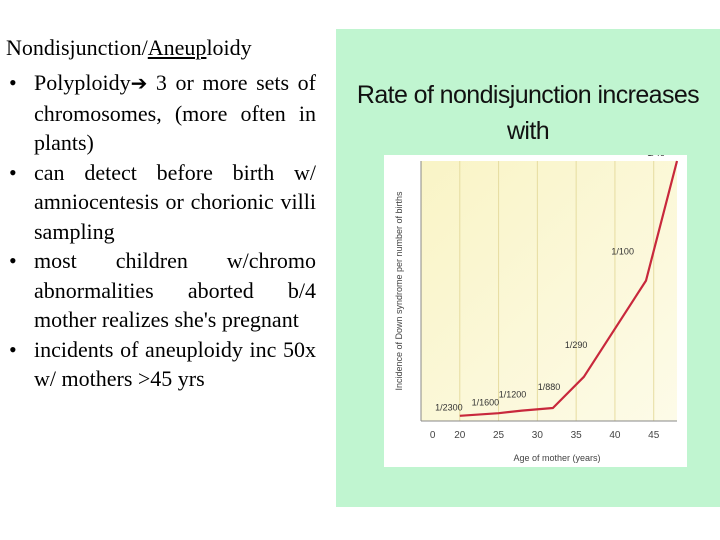  What do you see at coordinates (460, 435) in the screenshot?
I see `x-tick-label: 20` at bounding box center [460, 435].